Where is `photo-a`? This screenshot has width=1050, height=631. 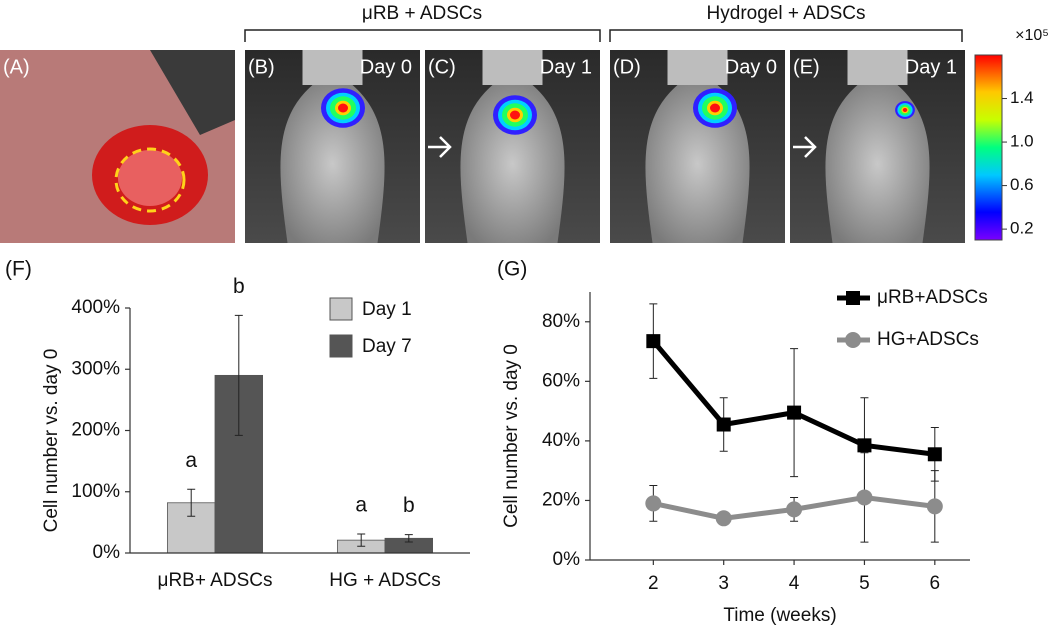 photo-a is located at coordinates (117, 146).